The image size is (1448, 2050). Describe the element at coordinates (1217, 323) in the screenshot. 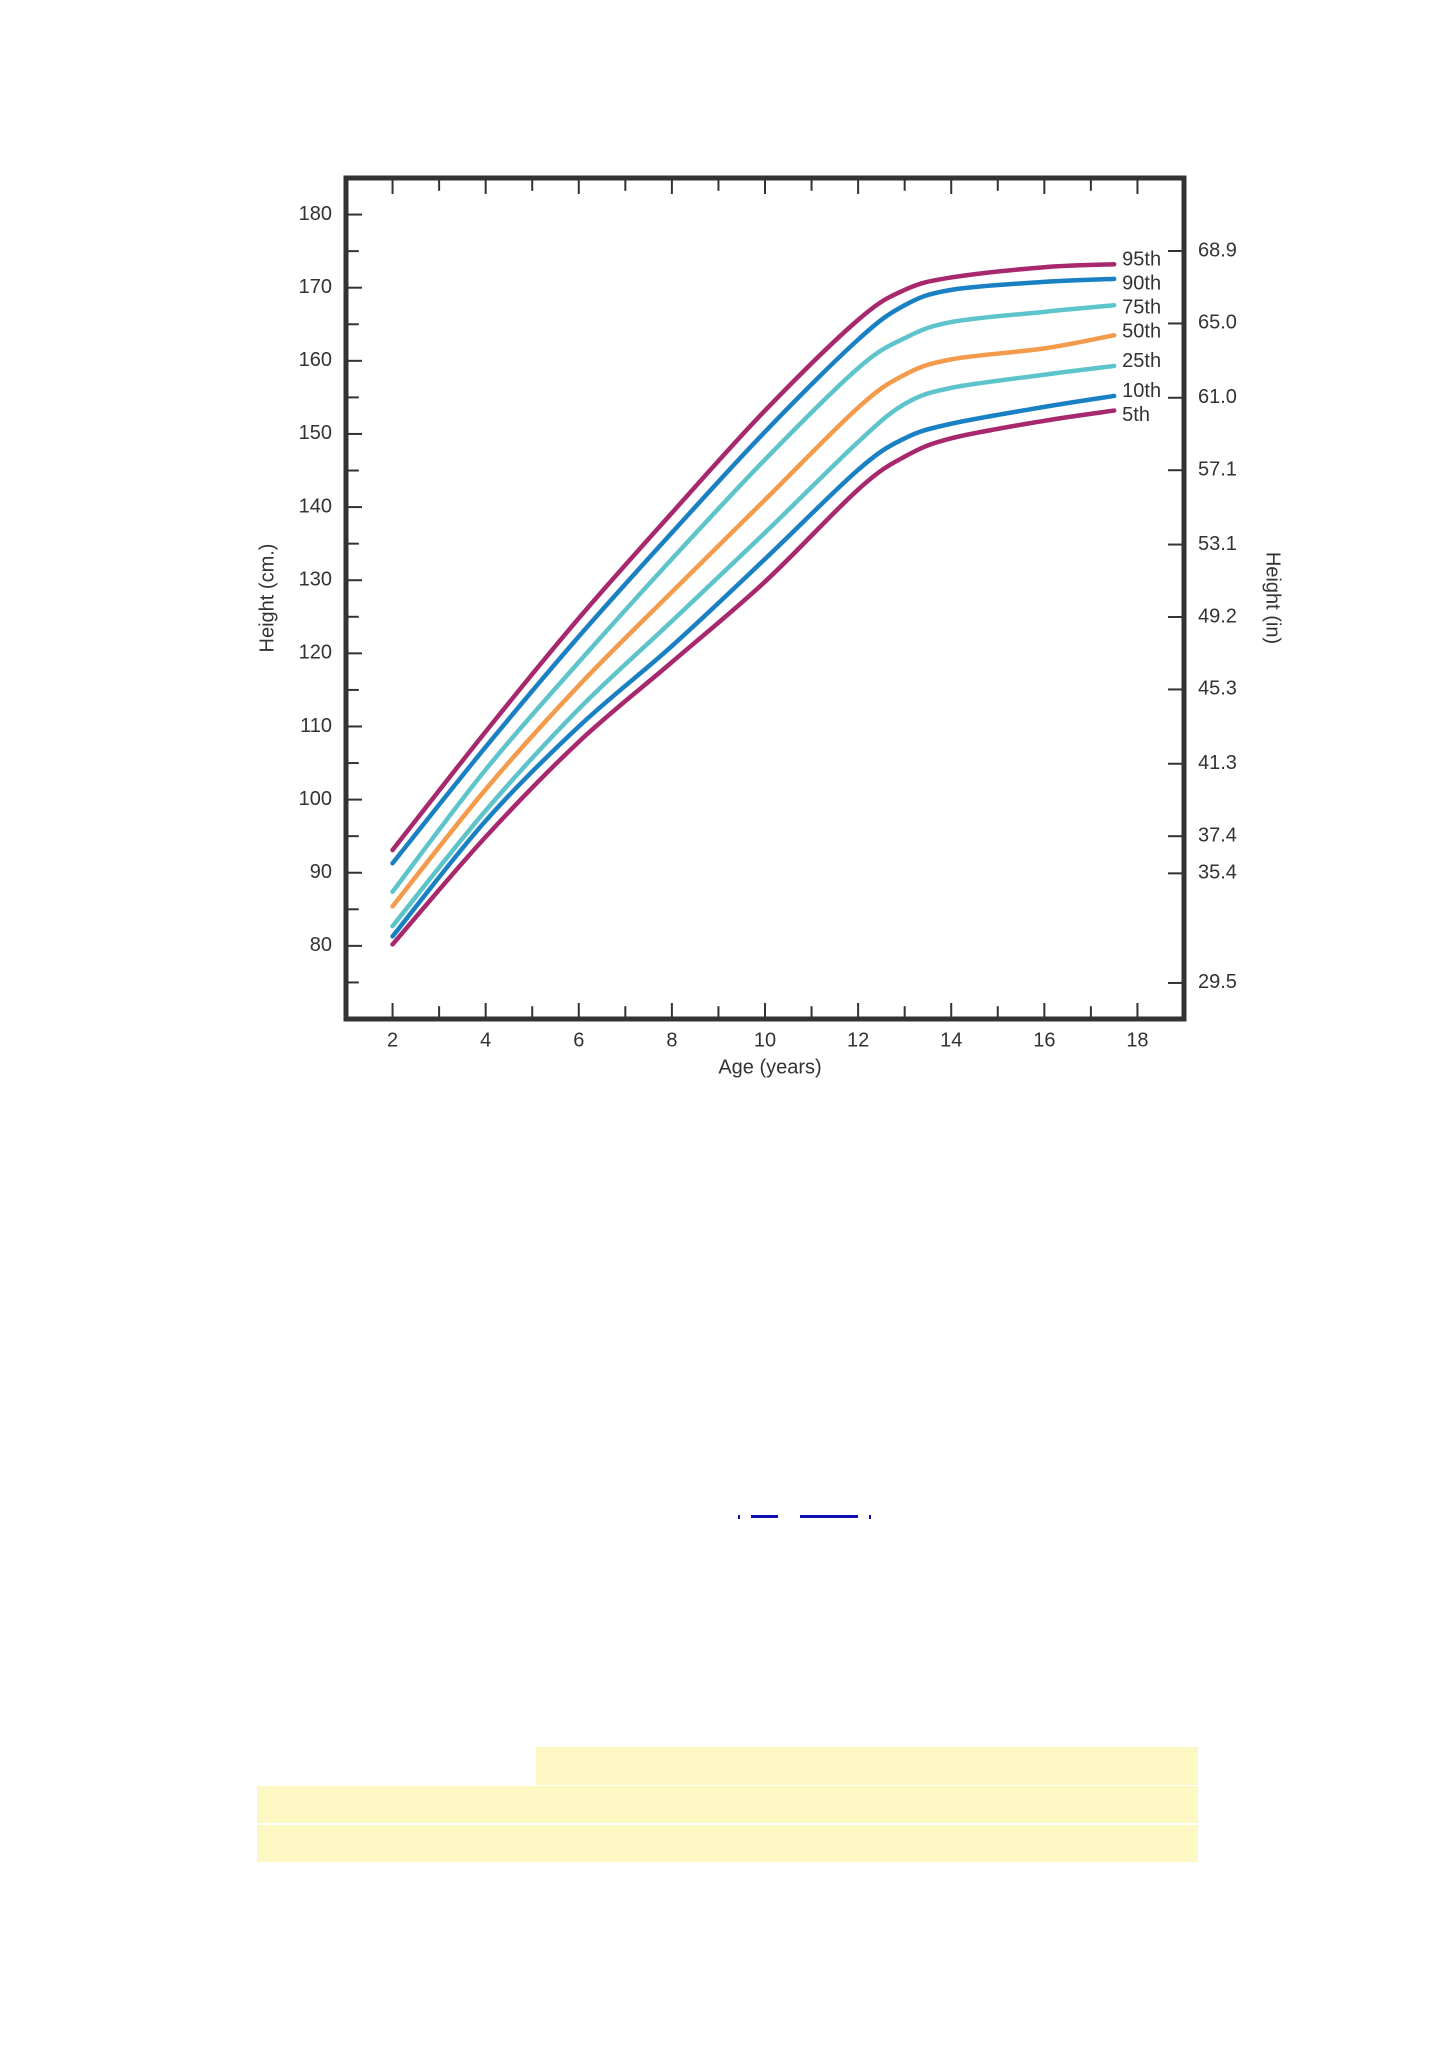

I see `y2-tick-label: 65.0` at that location.